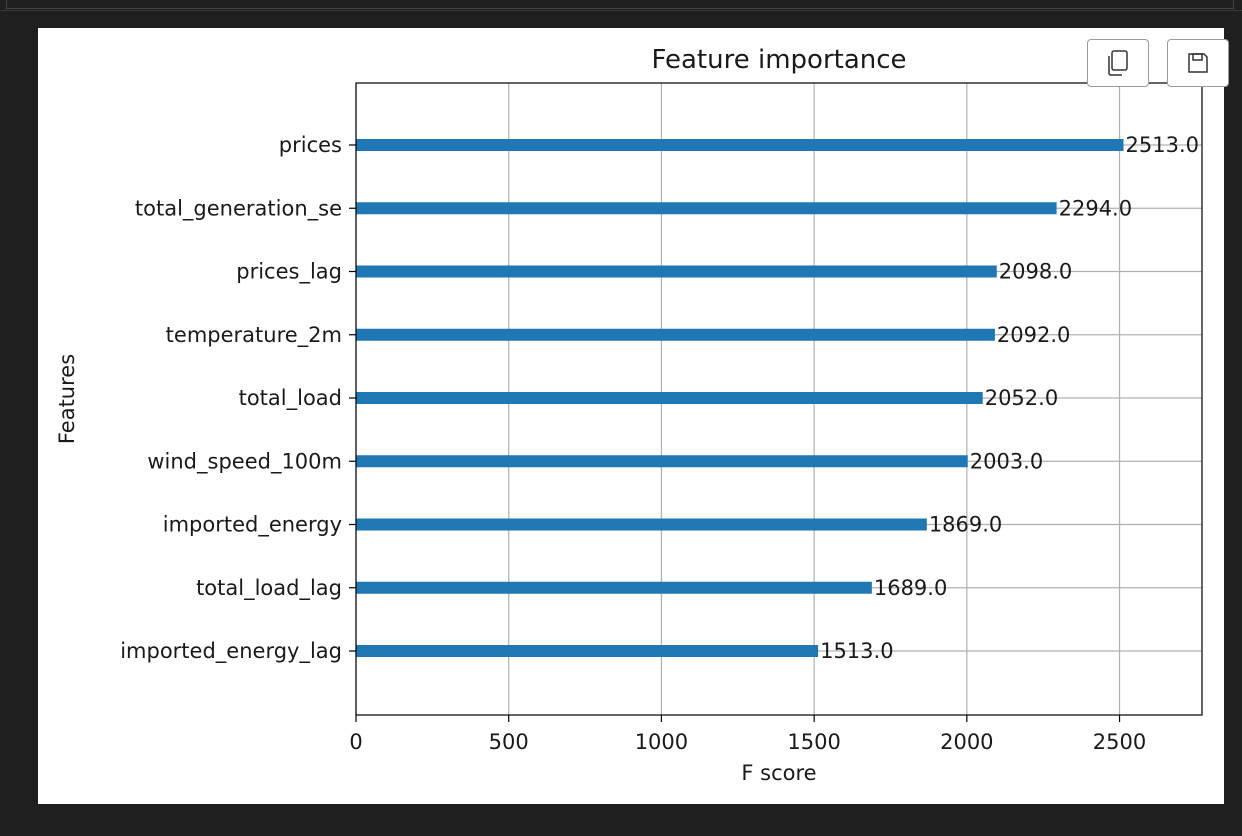  I want to click on value-label: 1513.0, so click(856, 651).